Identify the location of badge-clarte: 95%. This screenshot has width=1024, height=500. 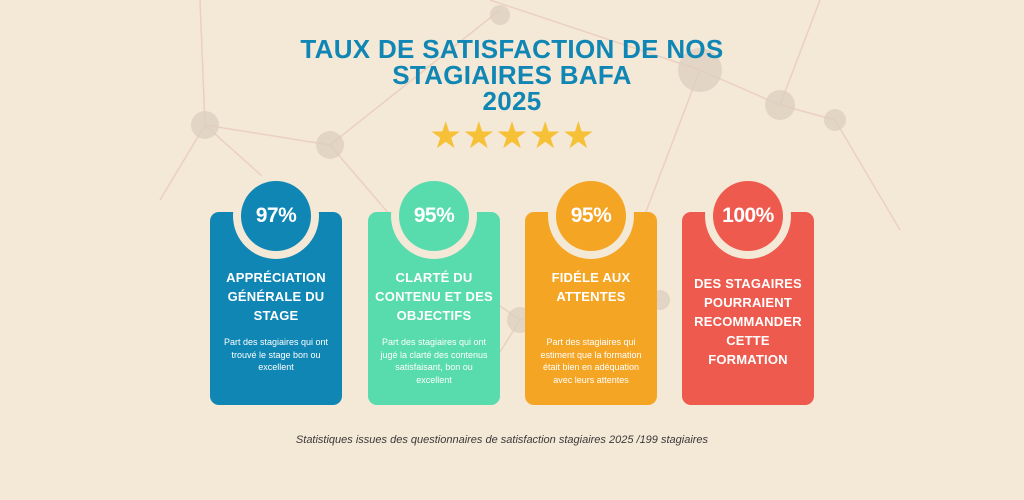
(434, 216).